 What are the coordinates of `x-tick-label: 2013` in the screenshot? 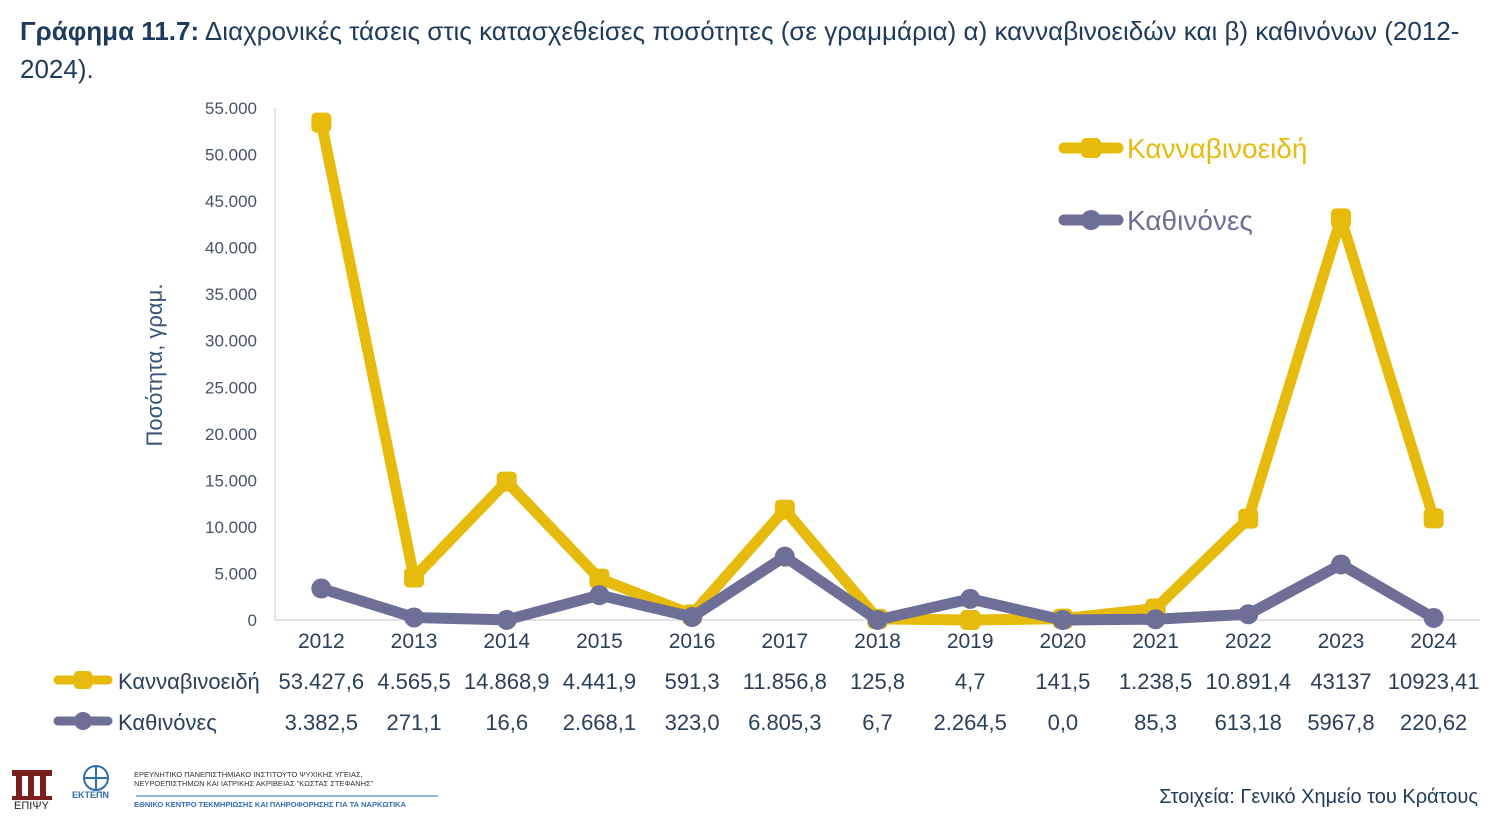 It's located at (414, 641).